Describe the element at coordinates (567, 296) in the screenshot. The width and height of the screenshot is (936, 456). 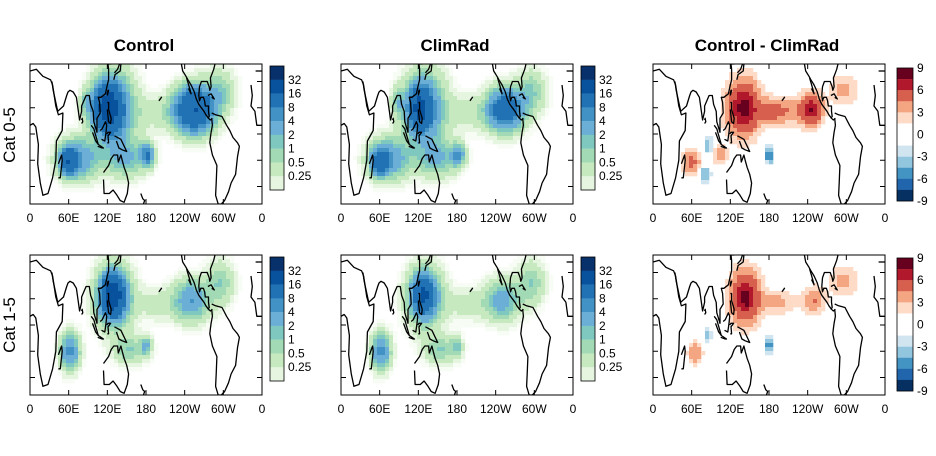
I see `coastline` at that location.